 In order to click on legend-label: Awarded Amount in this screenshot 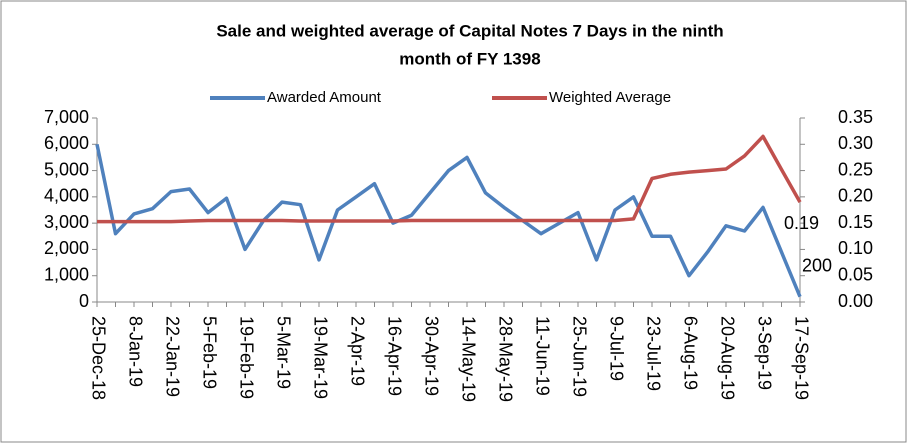, I will do `click(324, 97)`.